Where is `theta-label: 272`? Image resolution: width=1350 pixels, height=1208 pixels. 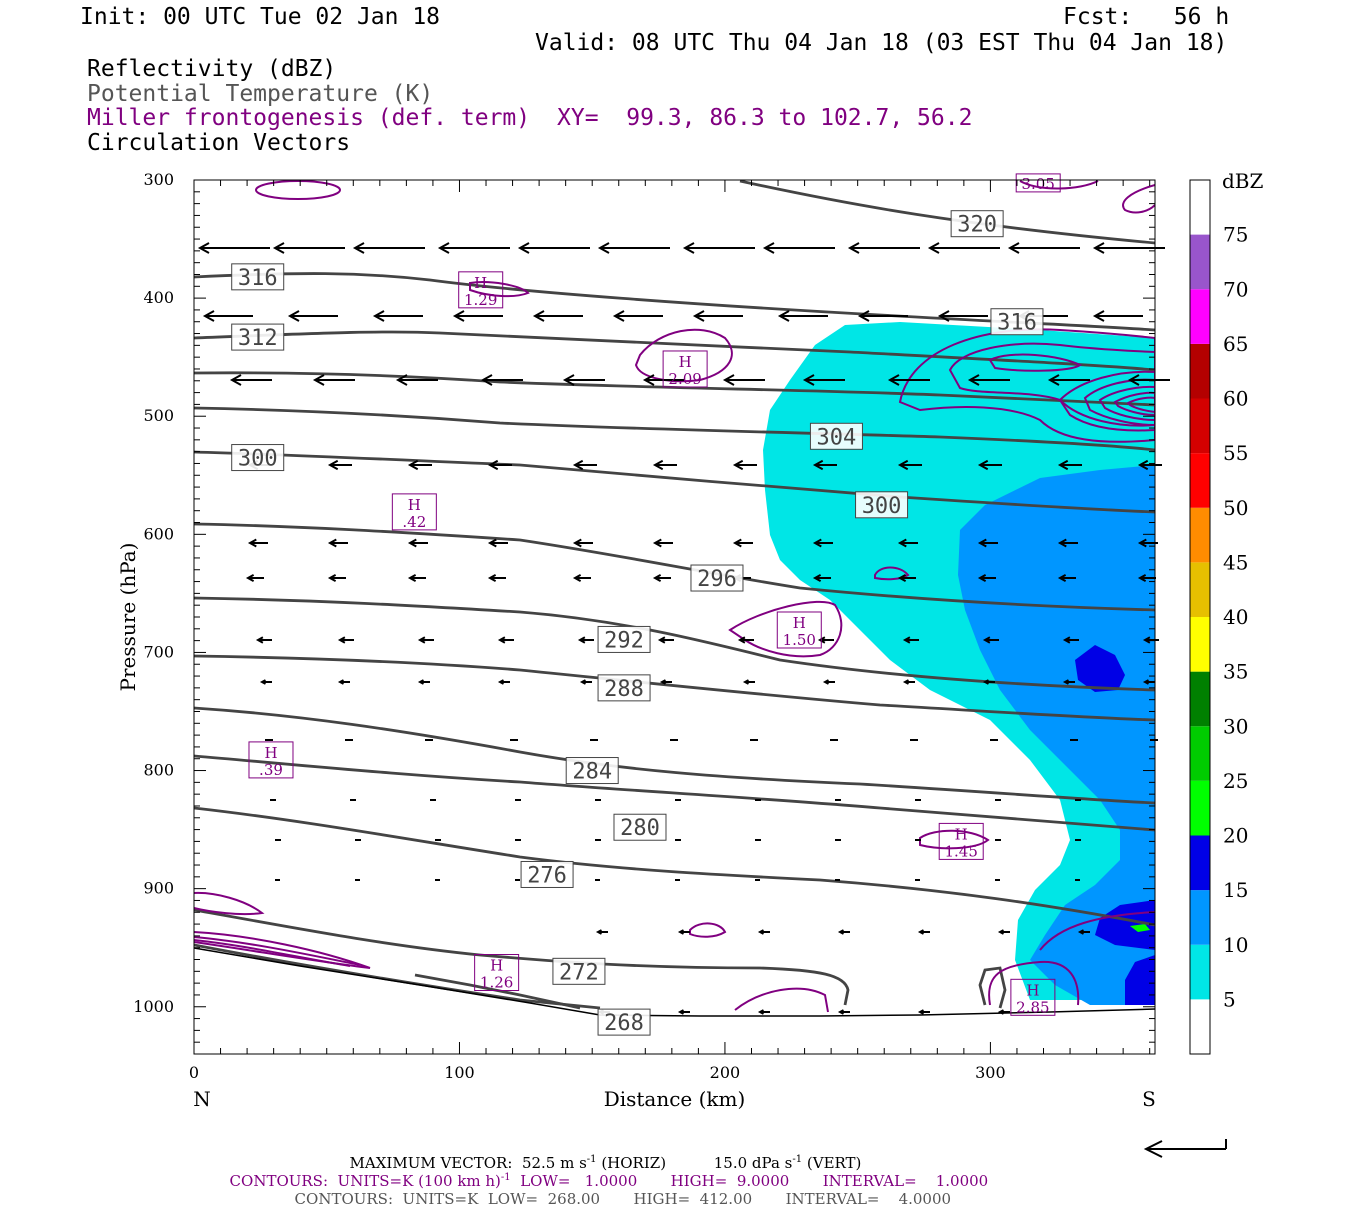 theta-label: 272 is located at coordinates (579, 972).